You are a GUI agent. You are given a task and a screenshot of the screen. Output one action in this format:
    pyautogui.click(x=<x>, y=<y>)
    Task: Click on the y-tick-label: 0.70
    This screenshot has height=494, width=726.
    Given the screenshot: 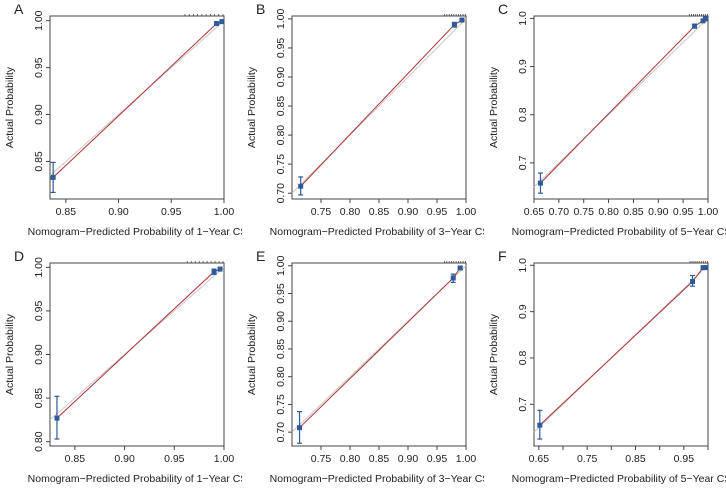 What is the action you would take?
    pyautogui.click(x=281, y=432)
    